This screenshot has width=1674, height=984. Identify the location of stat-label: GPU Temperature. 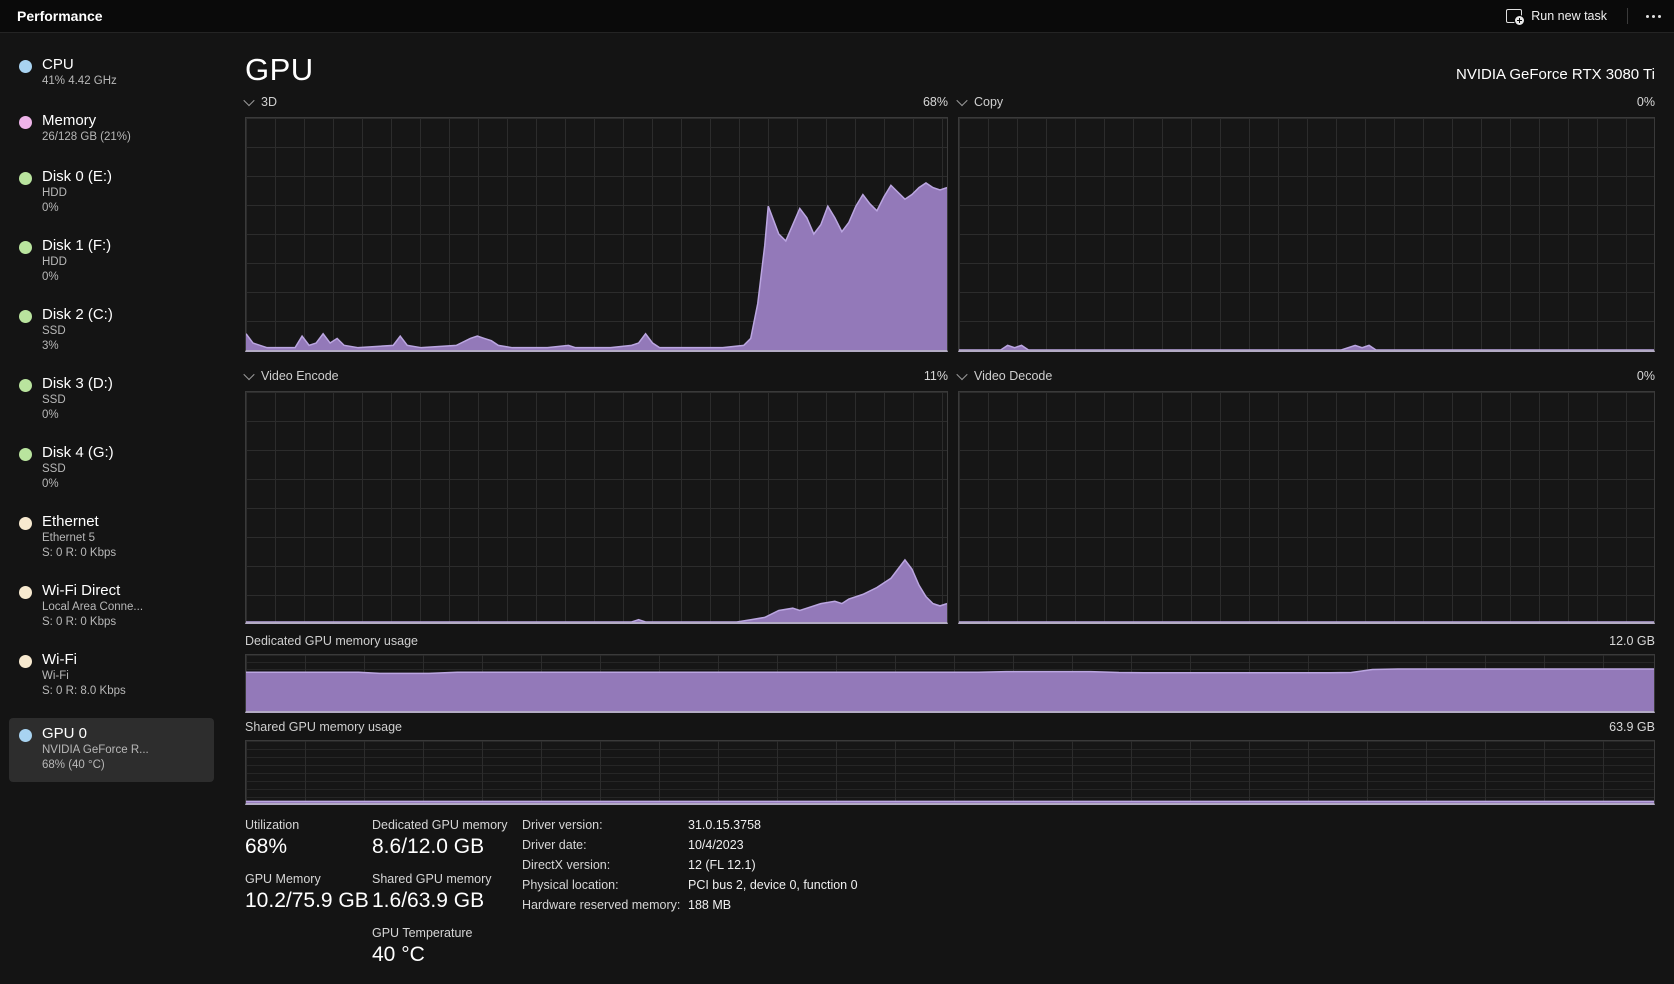
(422, 933).